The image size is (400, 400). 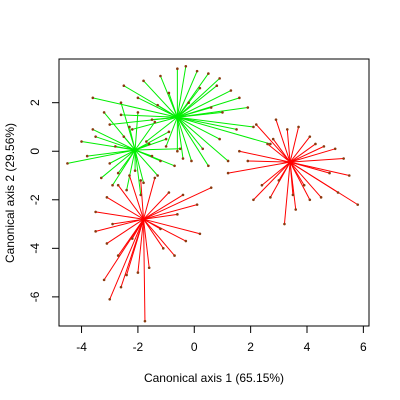 I want to click on y-tick-label: -2, so click(x=35, y=199).